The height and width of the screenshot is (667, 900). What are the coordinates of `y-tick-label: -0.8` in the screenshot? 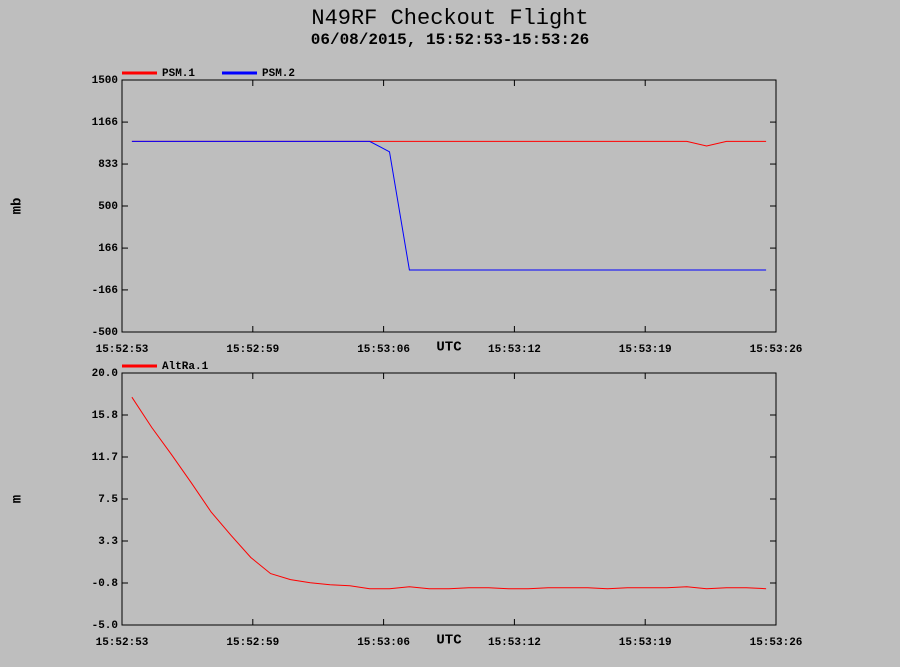 It's located at (105, 584).